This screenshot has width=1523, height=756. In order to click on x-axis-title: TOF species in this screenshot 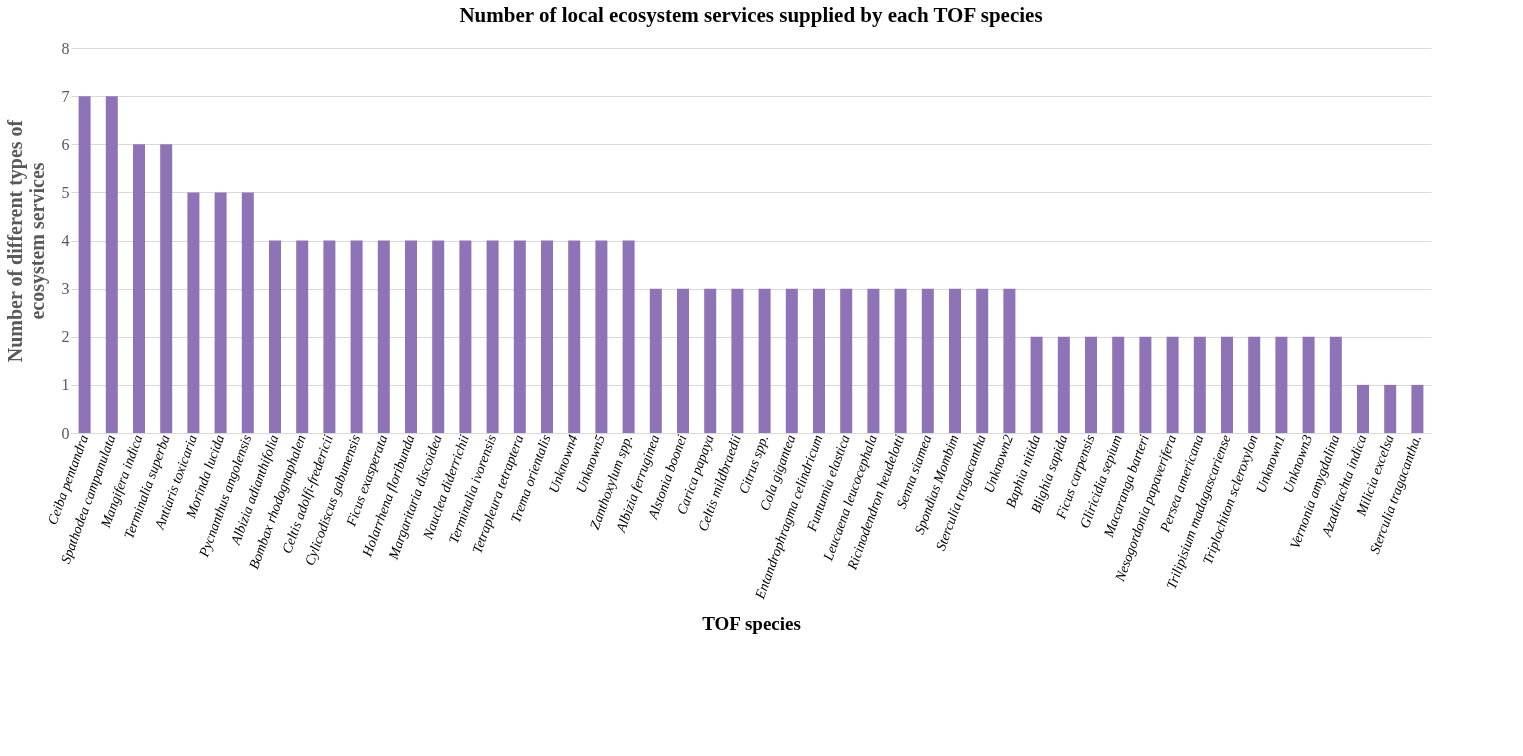, I will do `click(751, 623)`.